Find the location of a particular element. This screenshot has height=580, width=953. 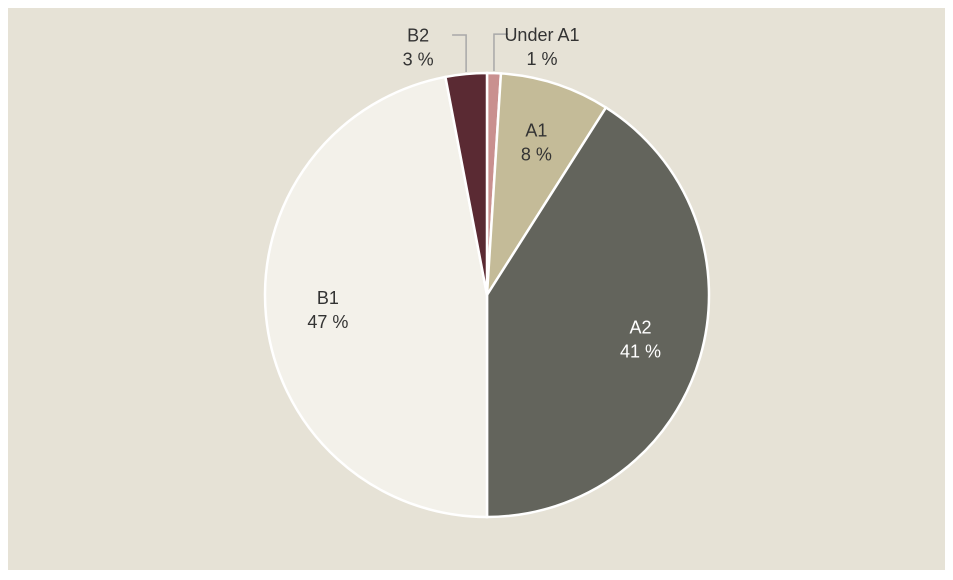

slice-value-label: 1 % is located at coordinates (541, 59).